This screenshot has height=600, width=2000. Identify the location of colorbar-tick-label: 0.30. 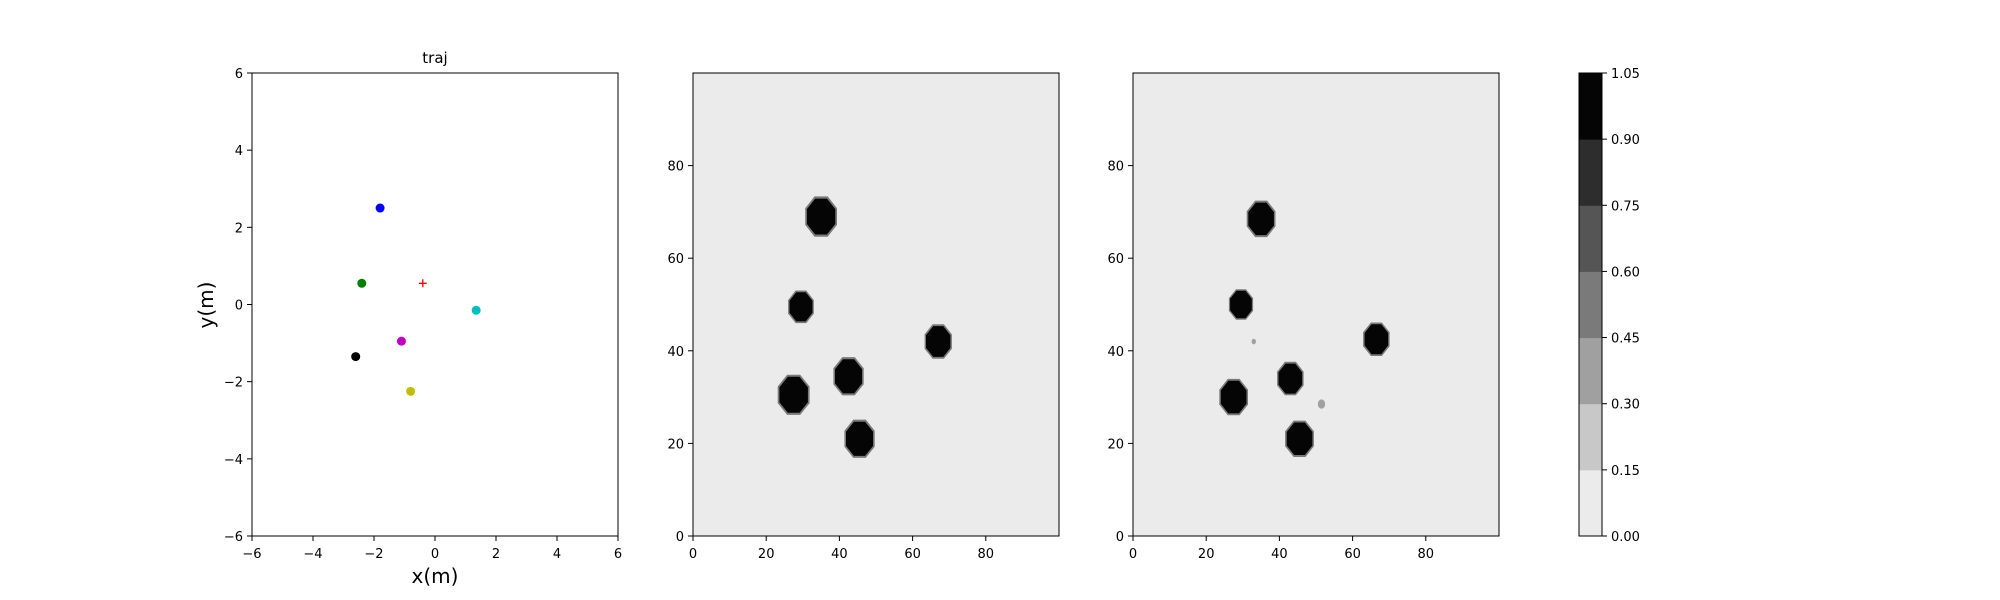
(1625, 405).